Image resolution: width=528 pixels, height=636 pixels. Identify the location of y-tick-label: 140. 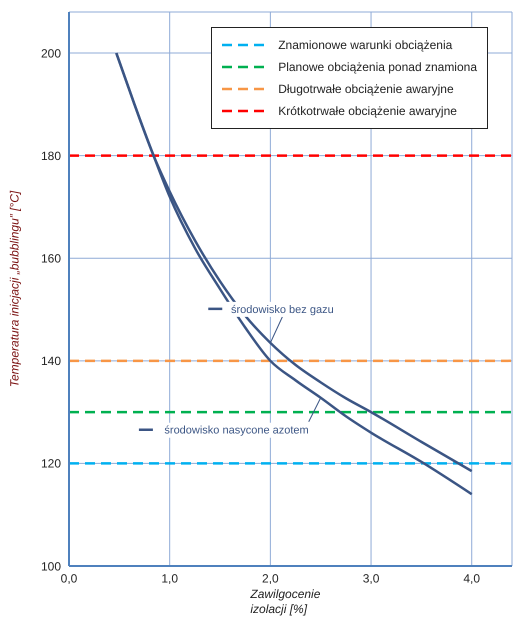
(51, 361).